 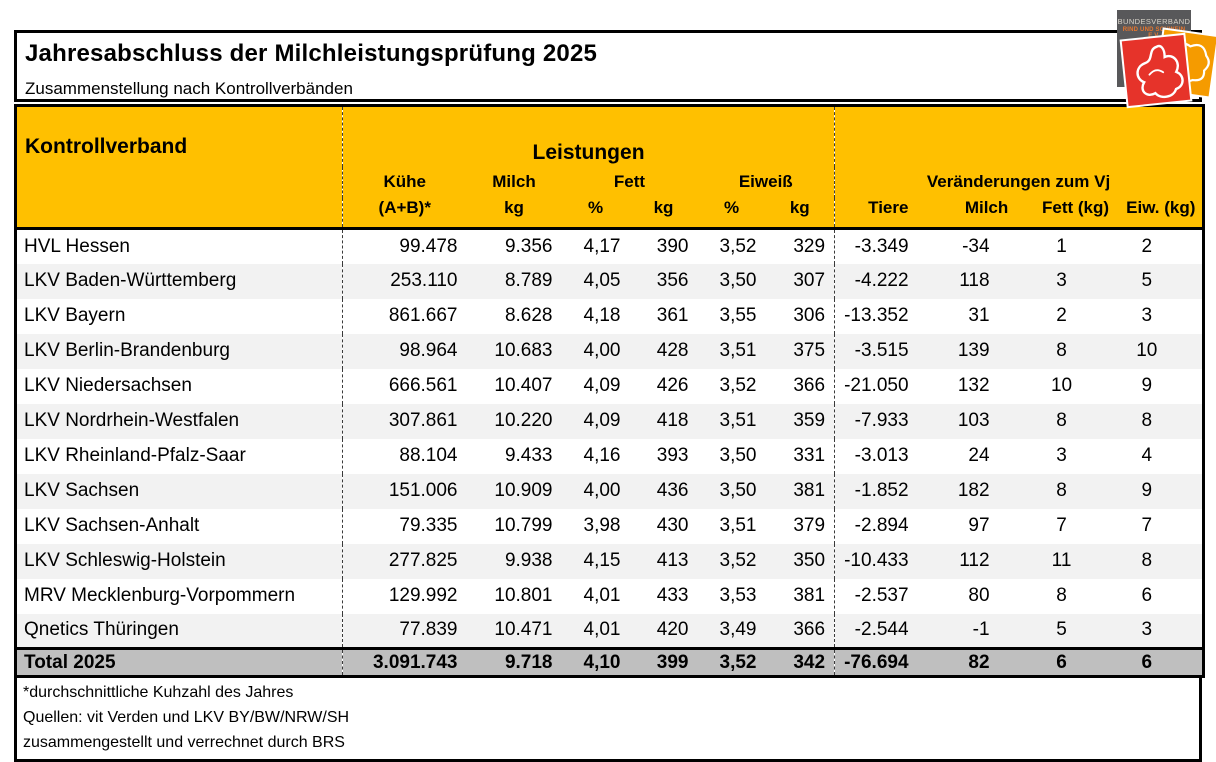 I want to click on cell-d-fett: 1, so click(x=1061, y=246).